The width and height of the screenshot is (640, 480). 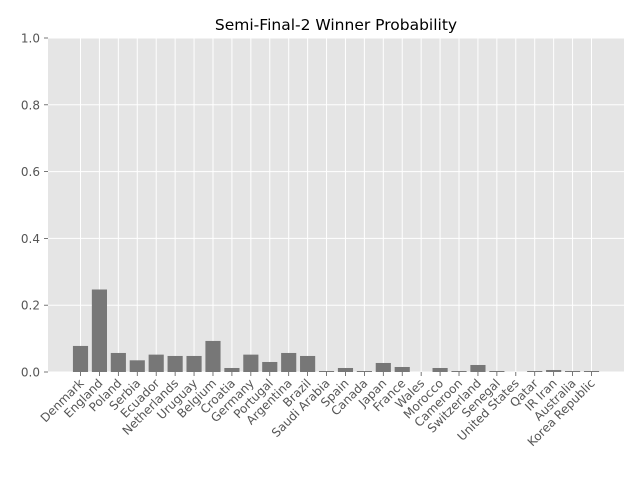 I want to click on y-tick-label: 0.0, so click(x=30, y=373).